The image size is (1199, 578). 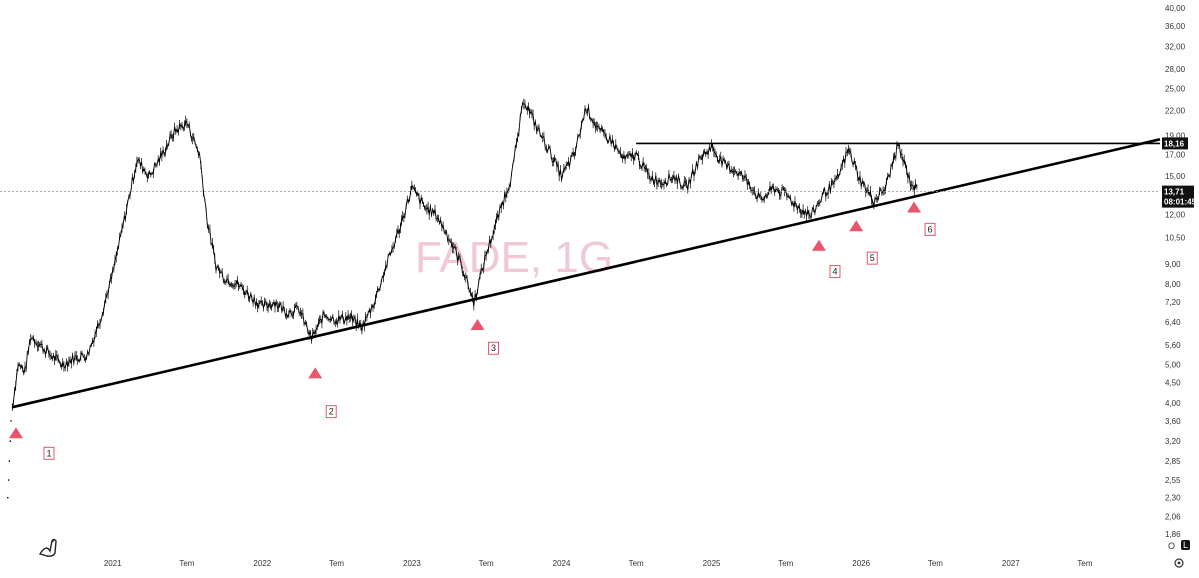 I want to click on price-tags: 18,16 13,71 08:01:45, so click(x=1179, y=172).